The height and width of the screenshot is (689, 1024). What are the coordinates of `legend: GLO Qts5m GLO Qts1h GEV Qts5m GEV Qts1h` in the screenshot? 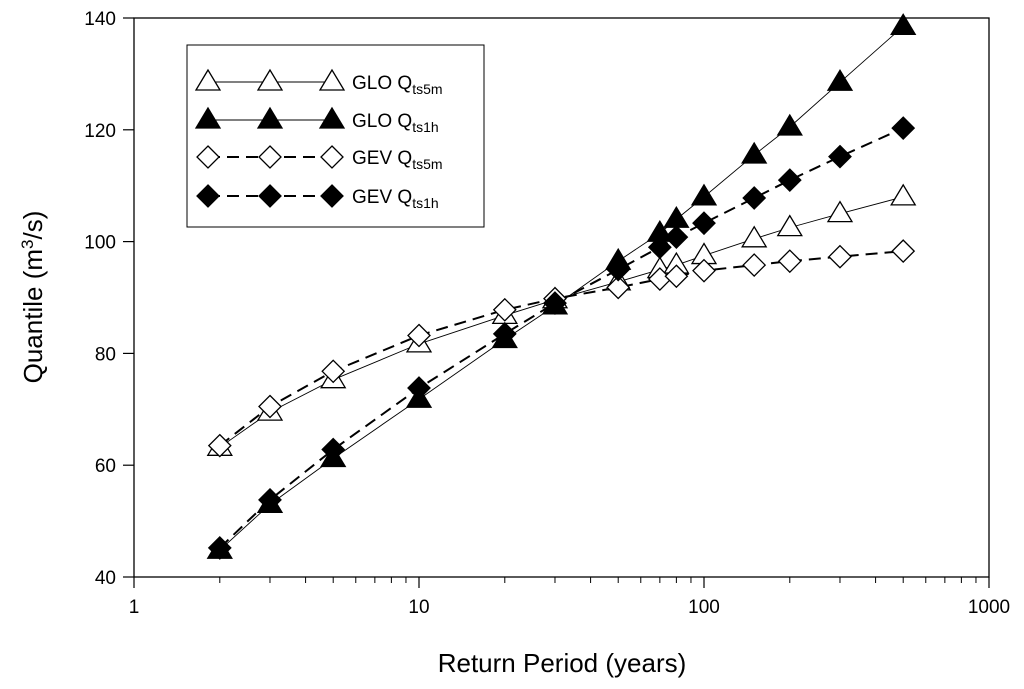 It's located at (335, 136).